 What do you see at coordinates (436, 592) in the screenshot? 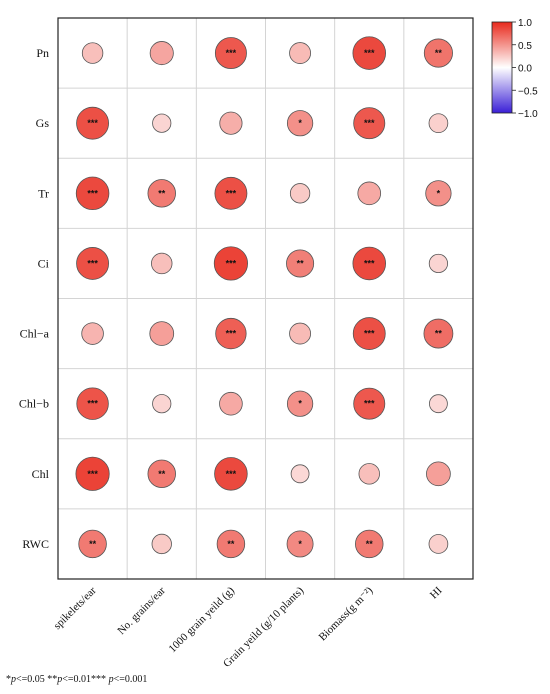
I see `column-label: HI` at bounding box center [436, 592].